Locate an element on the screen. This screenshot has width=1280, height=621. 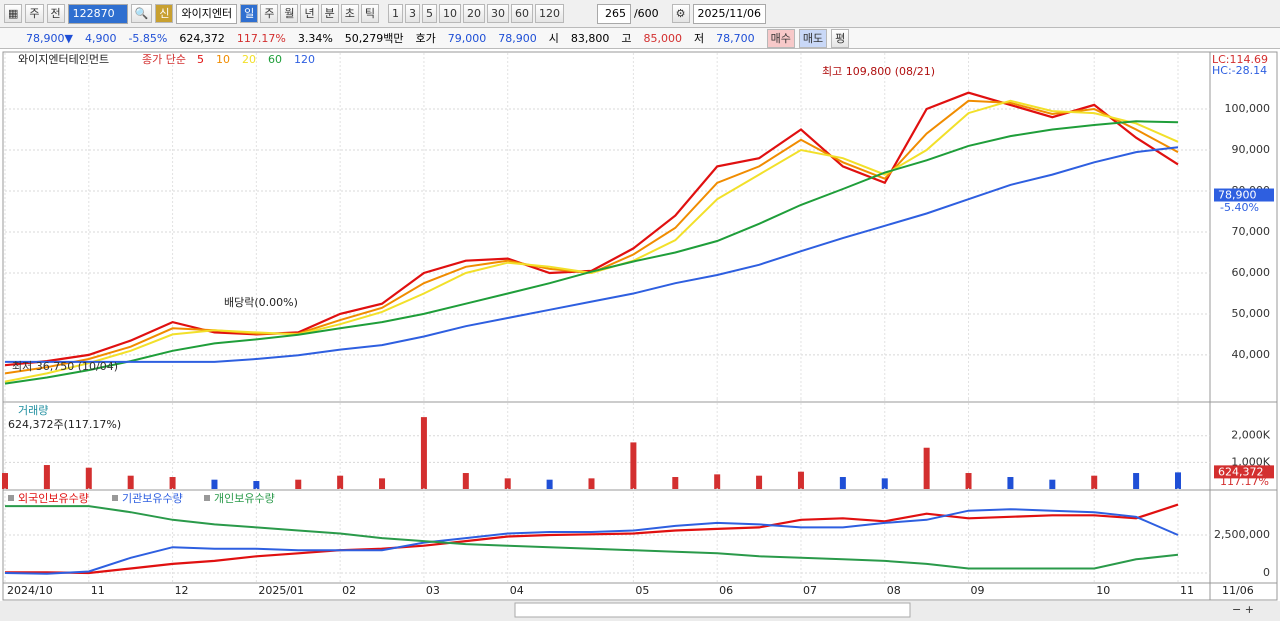
range-button: 5 is located at coordinates (429, 13).